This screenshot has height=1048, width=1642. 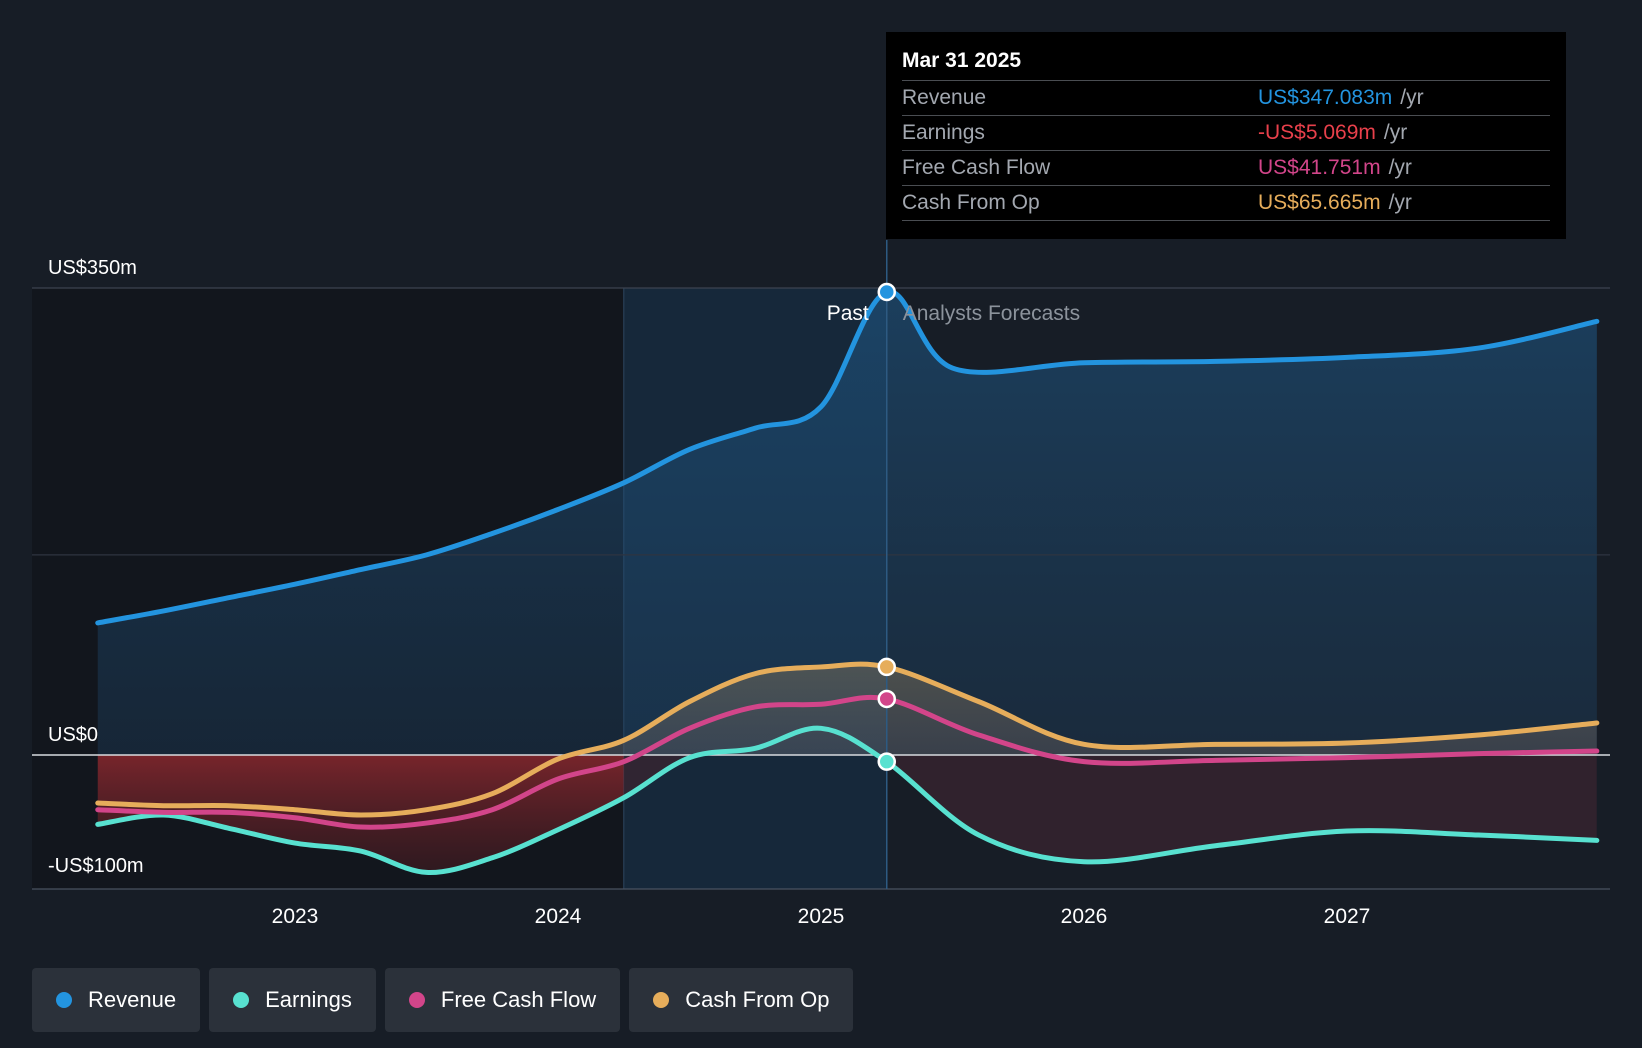 I want to click on legend-label: Cash From Op, so click(x=757, y=999).